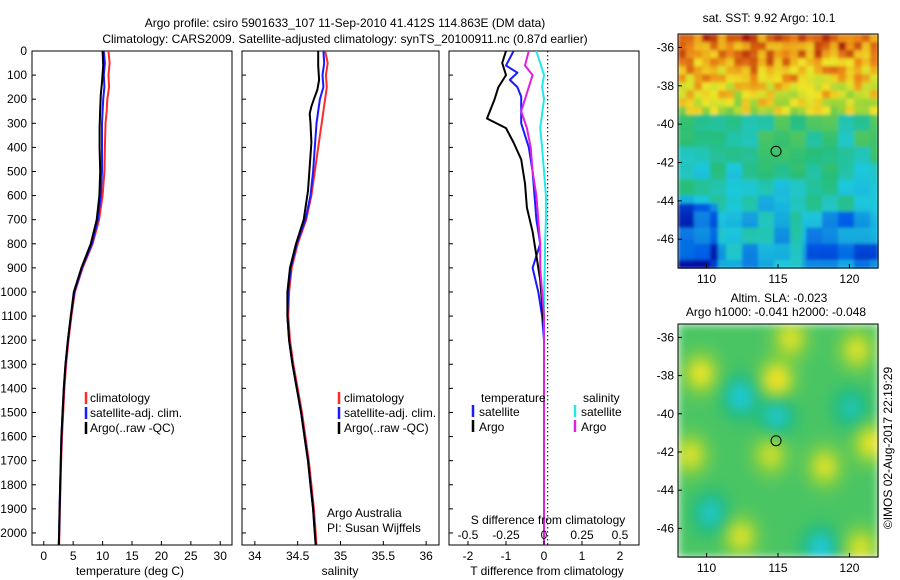 The height and width of the screenshot is (580, 900). What do you see at coordinates (390, 413) in the screenshot?
I see `legend-label-satellite: satellite-adj. clim.` at bounding box center [390, 413].